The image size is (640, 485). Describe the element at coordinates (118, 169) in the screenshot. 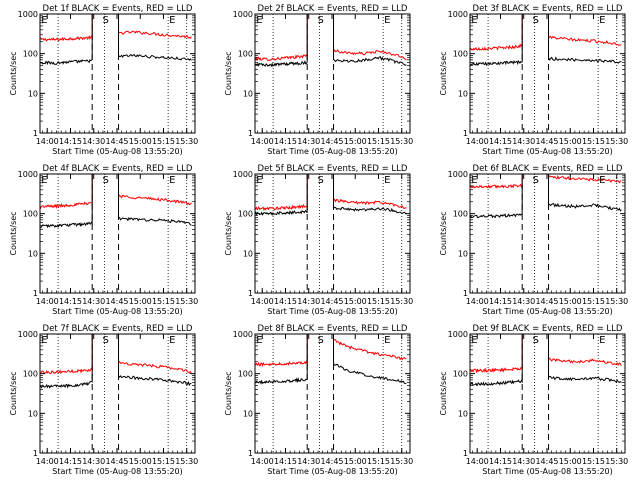

I see `panel-title: Det 4f BLACK = Events, RED = LLD` at that location.